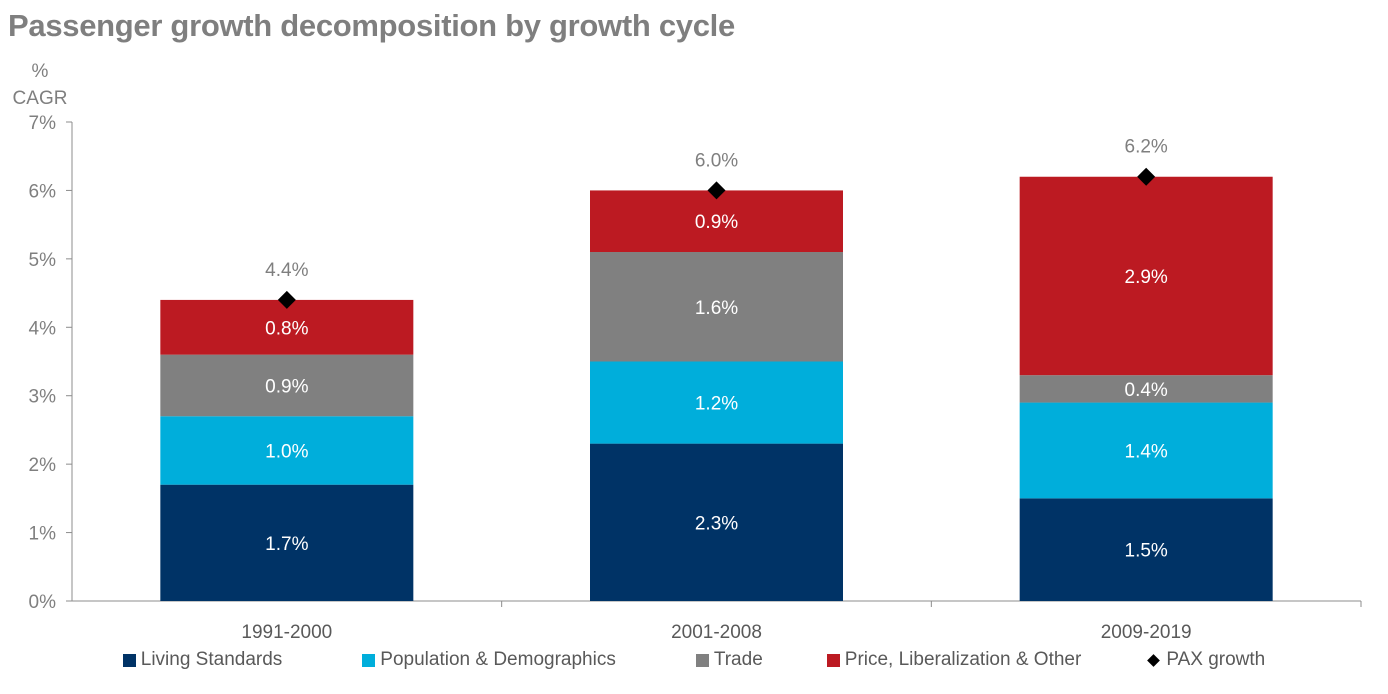  I want to click on y-tick-label: 4%, so click(43, 328).